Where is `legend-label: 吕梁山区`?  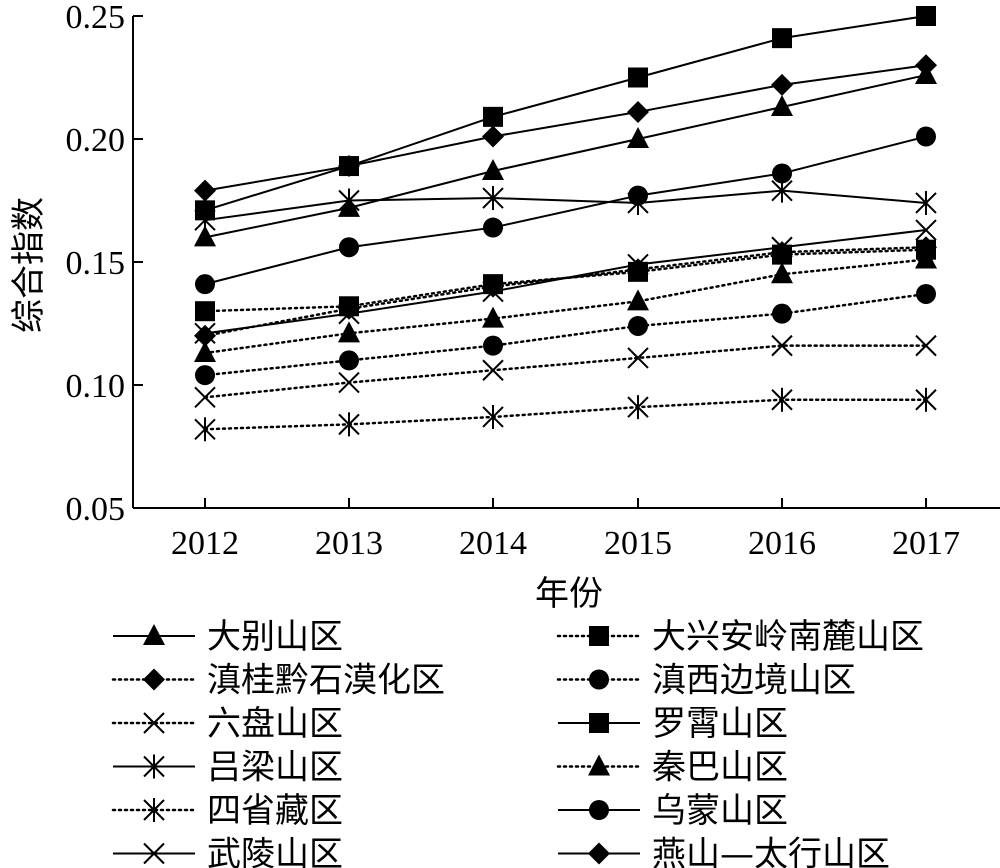
legend-label: 吕梁山区 is located at coordinates (275, 768).